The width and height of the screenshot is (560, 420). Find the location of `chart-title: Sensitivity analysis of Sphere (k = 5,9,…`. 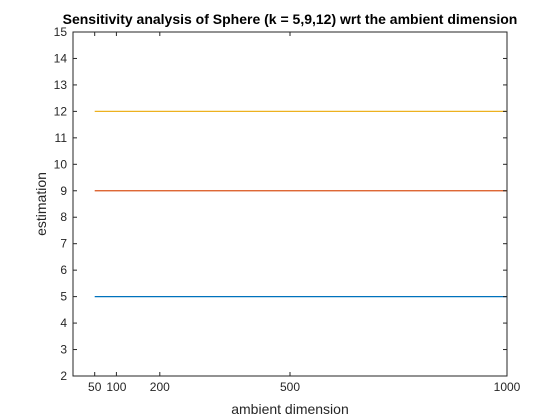

chart-title: Sensitivity analysis of Sphere (k = 5,9,… is located at coordinates (290, 19).